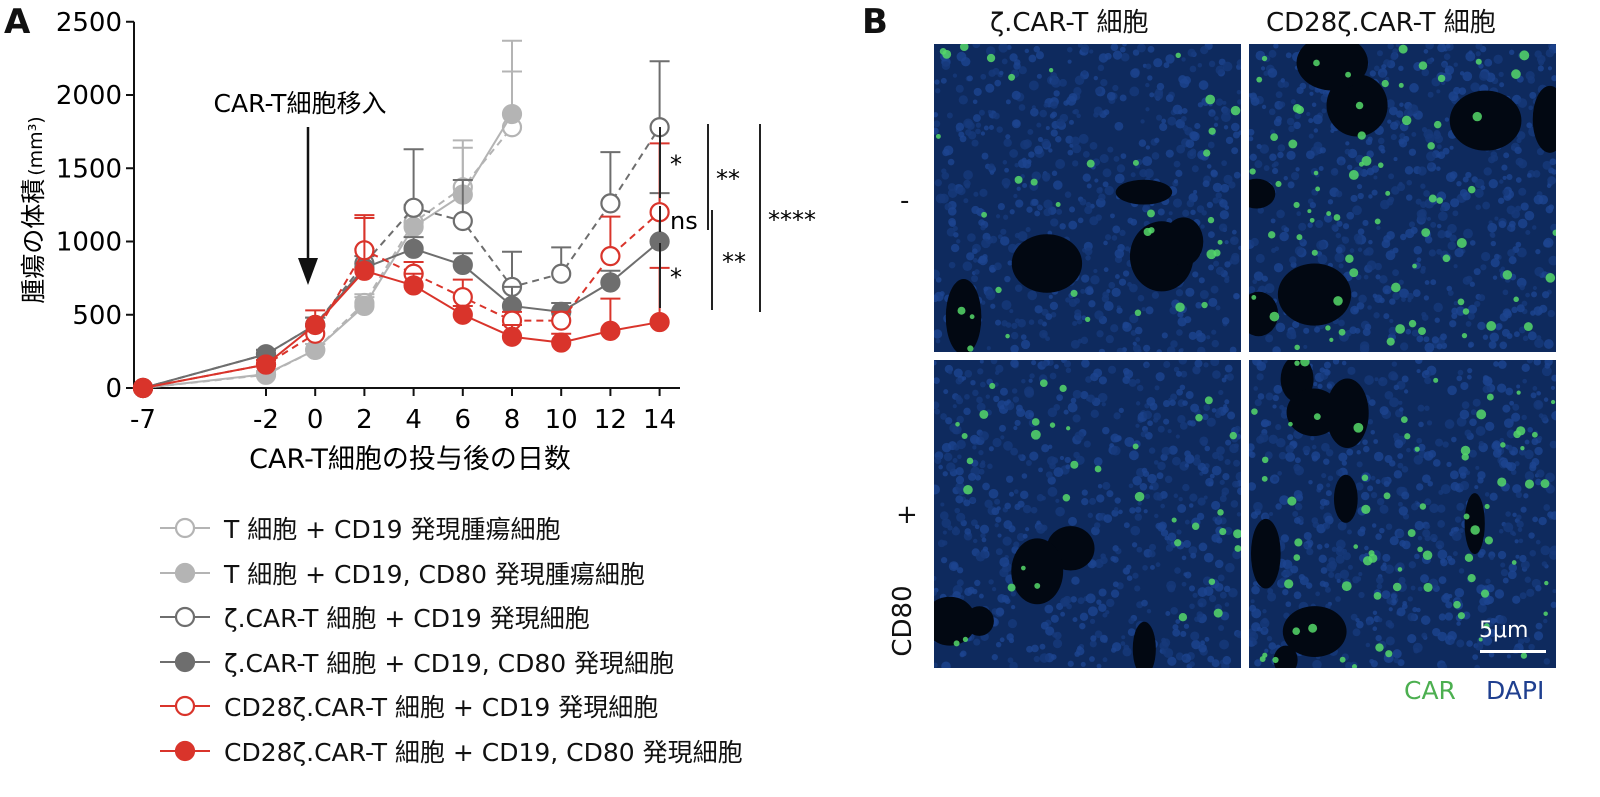 The image size is (1600, 797). I want to click on void-region, so click(1047, 263).